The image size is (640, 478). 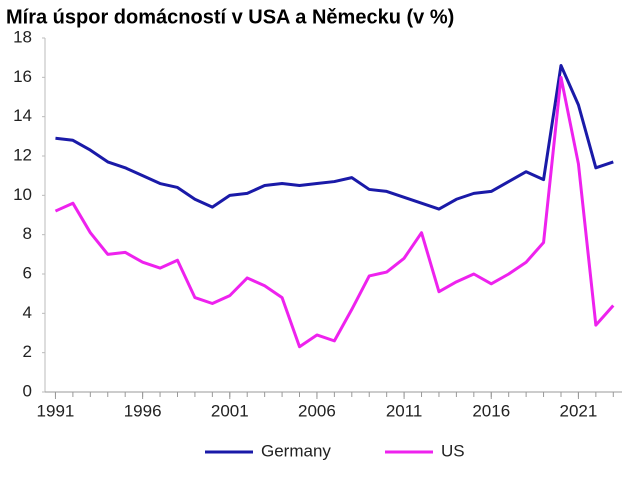 I want to click on x-tick-label: 2016, so click(x=491, y=410).